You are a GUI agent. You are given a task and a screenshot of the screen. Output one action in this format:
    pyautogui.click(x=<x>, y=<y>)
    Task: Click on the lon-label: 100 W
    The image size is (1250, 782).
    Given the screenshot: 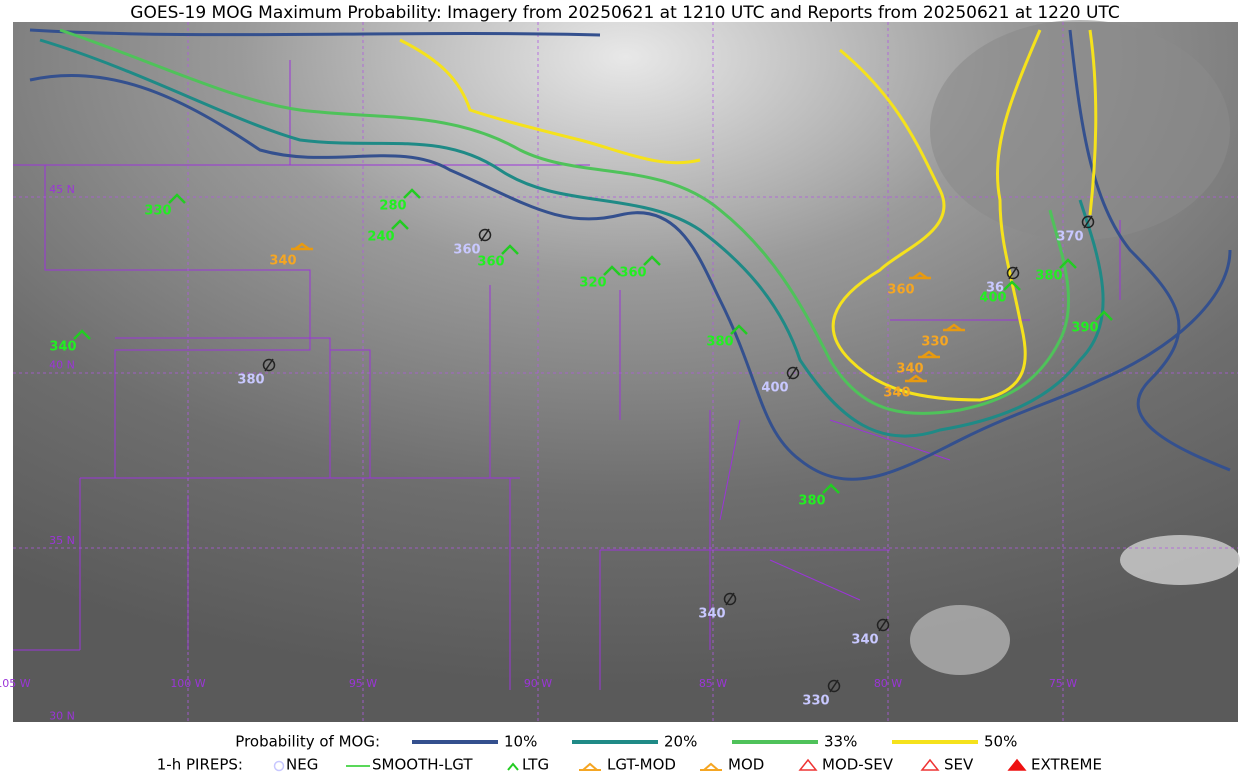 What is the action you would take?
    pyautogui.click(x=187, y=683)
    